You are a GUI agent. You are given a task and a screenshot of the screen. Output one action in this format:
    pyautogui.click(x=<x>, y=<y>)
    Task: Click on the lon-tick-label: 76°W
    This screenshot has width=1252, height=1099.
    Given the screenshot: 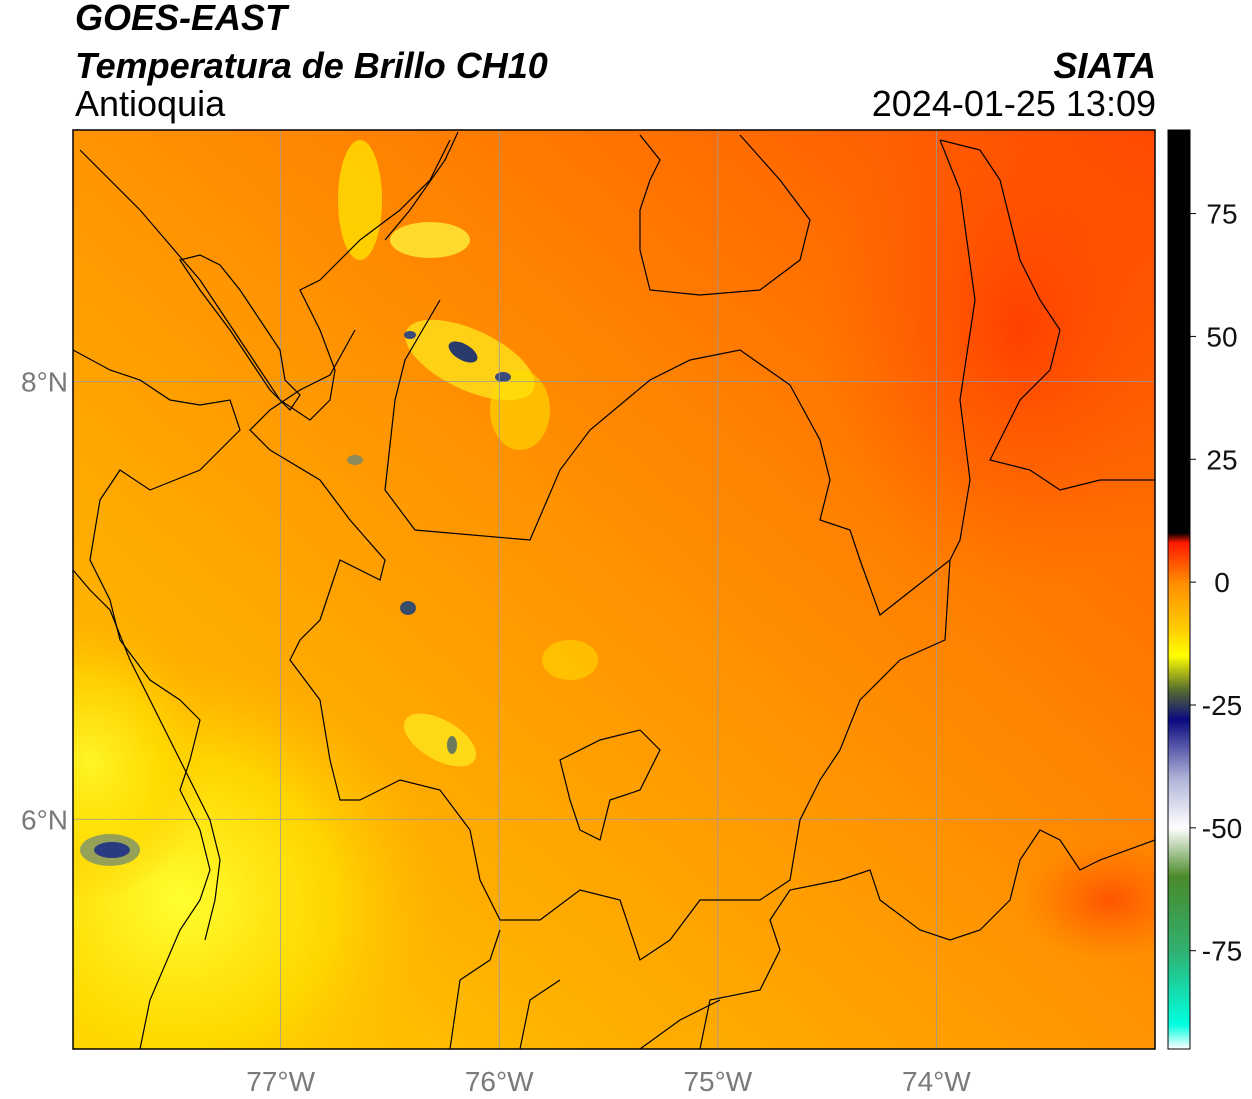 What is the action you would take?
    pyautogui.click(x=499, y=1081)
    